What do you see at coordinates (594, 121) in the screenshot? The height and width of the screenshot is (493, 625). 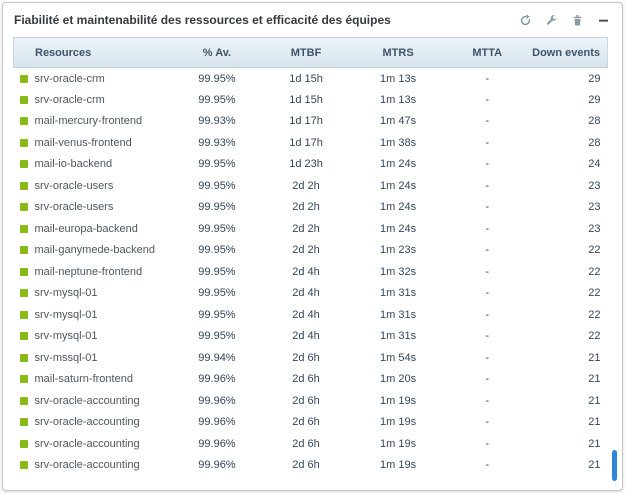 I see `down-events-cell: 28` at bounding box center [594, 121].